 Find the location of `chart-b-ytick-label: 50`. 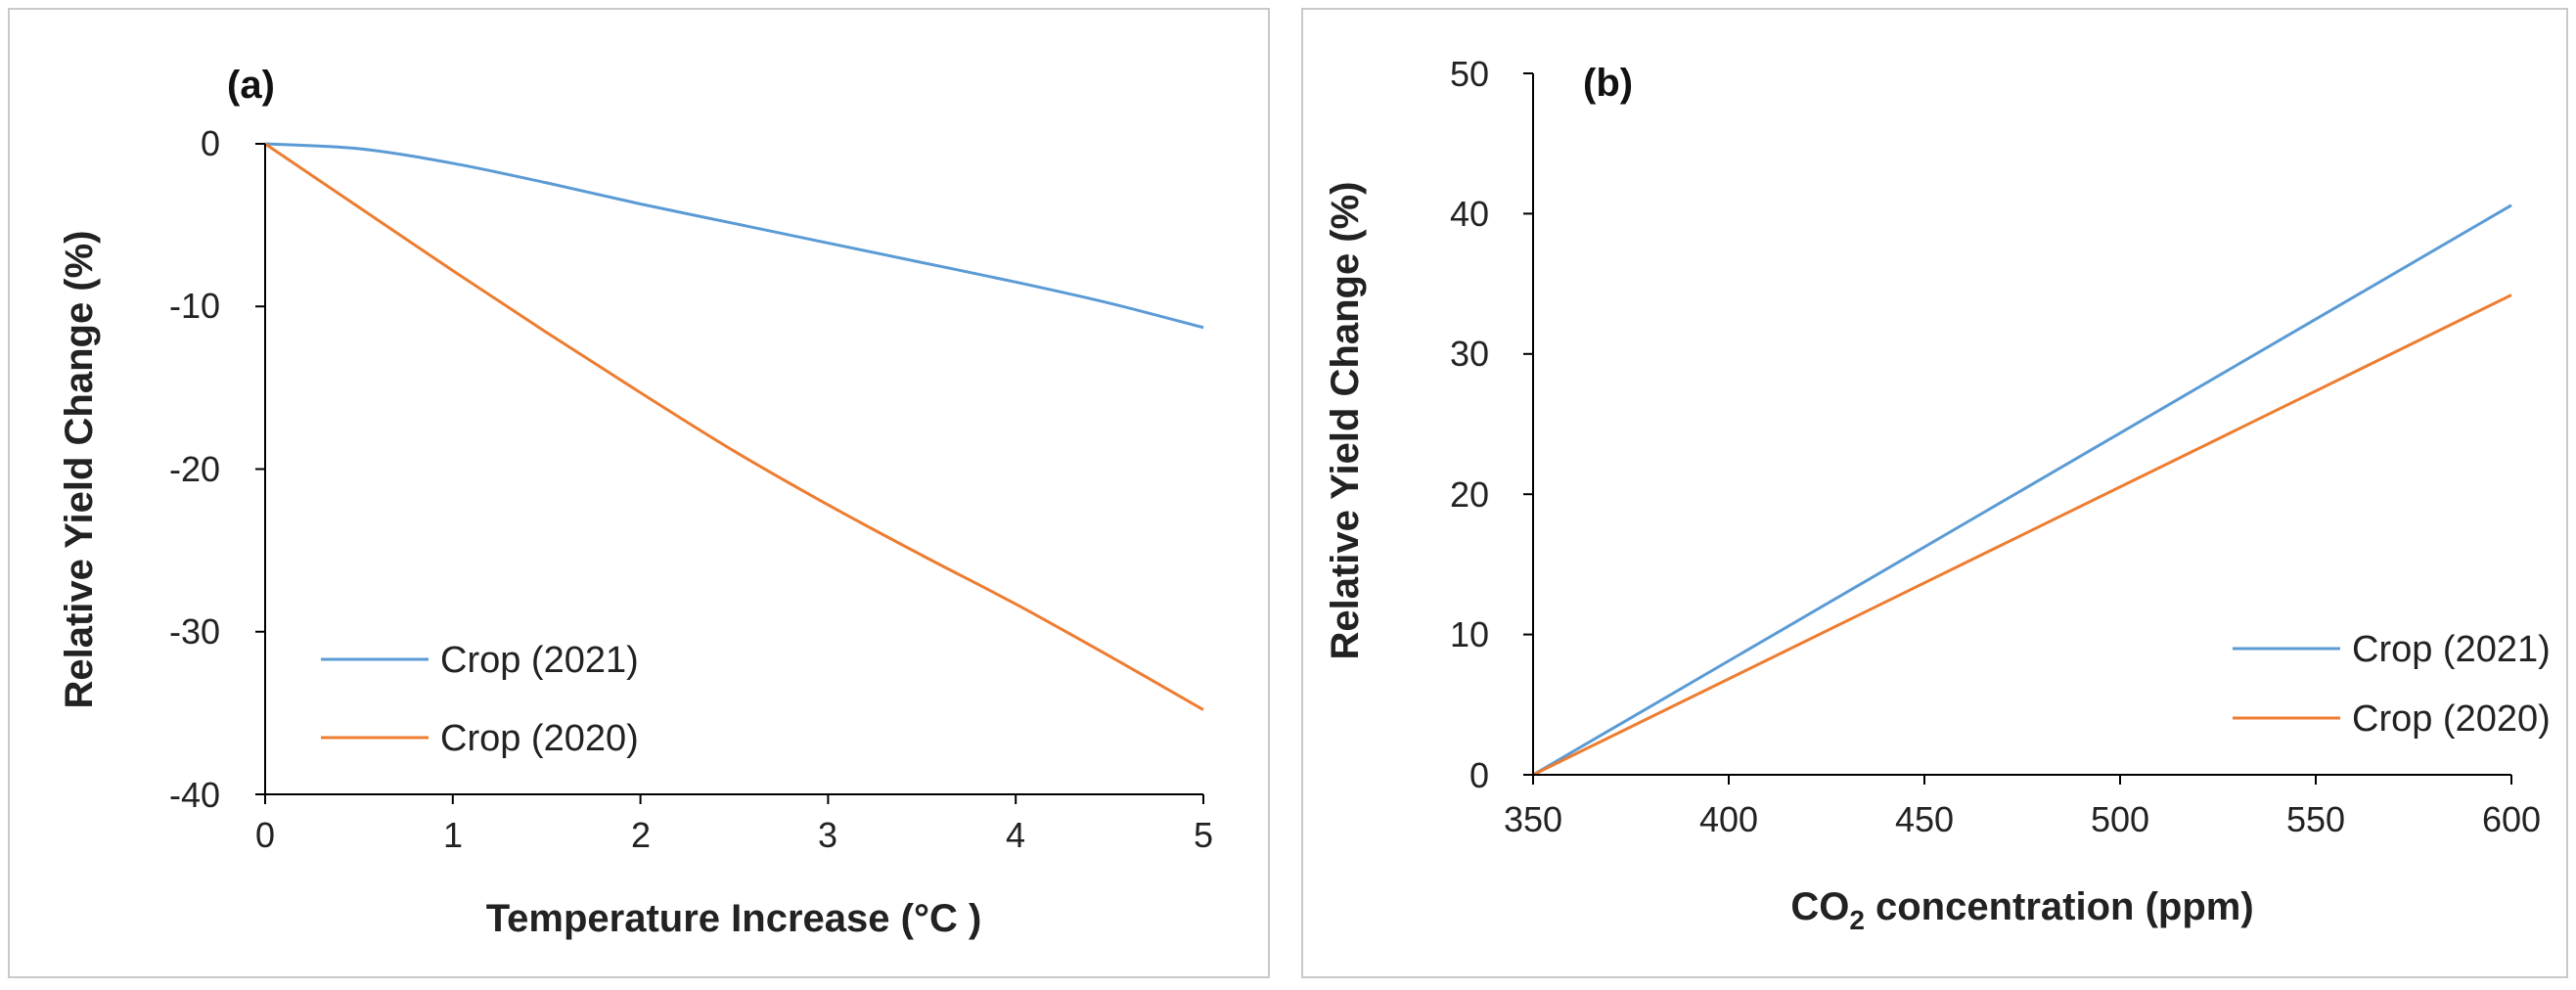

chart-b-ytick-label: 50 is located at coordinates (1469, 74).